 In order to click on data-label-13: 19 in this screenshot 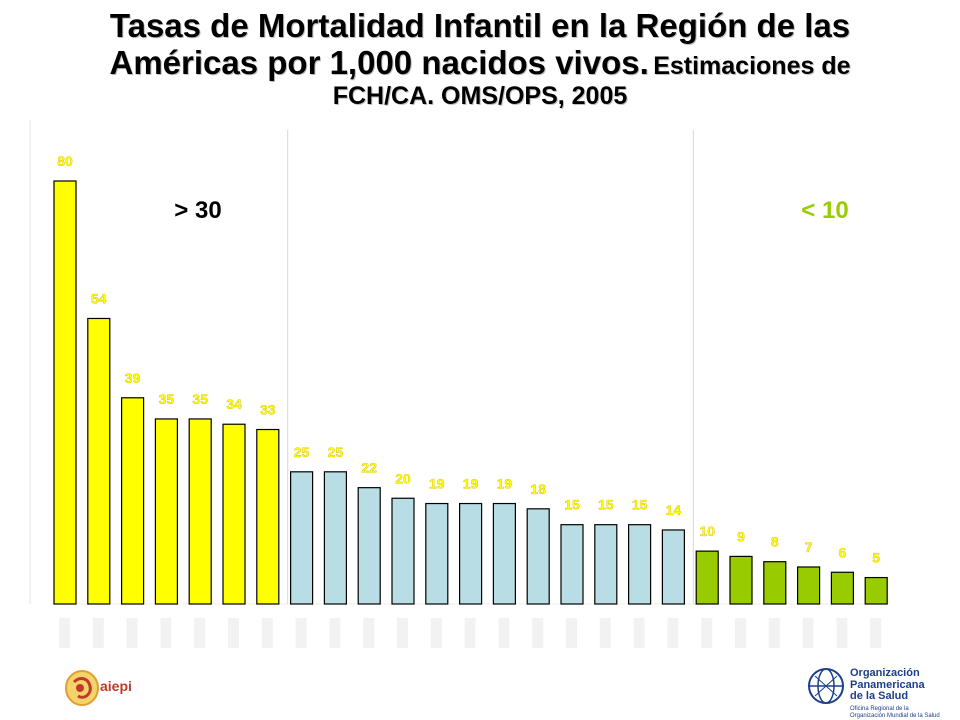, I will do `click(471, 484)`.